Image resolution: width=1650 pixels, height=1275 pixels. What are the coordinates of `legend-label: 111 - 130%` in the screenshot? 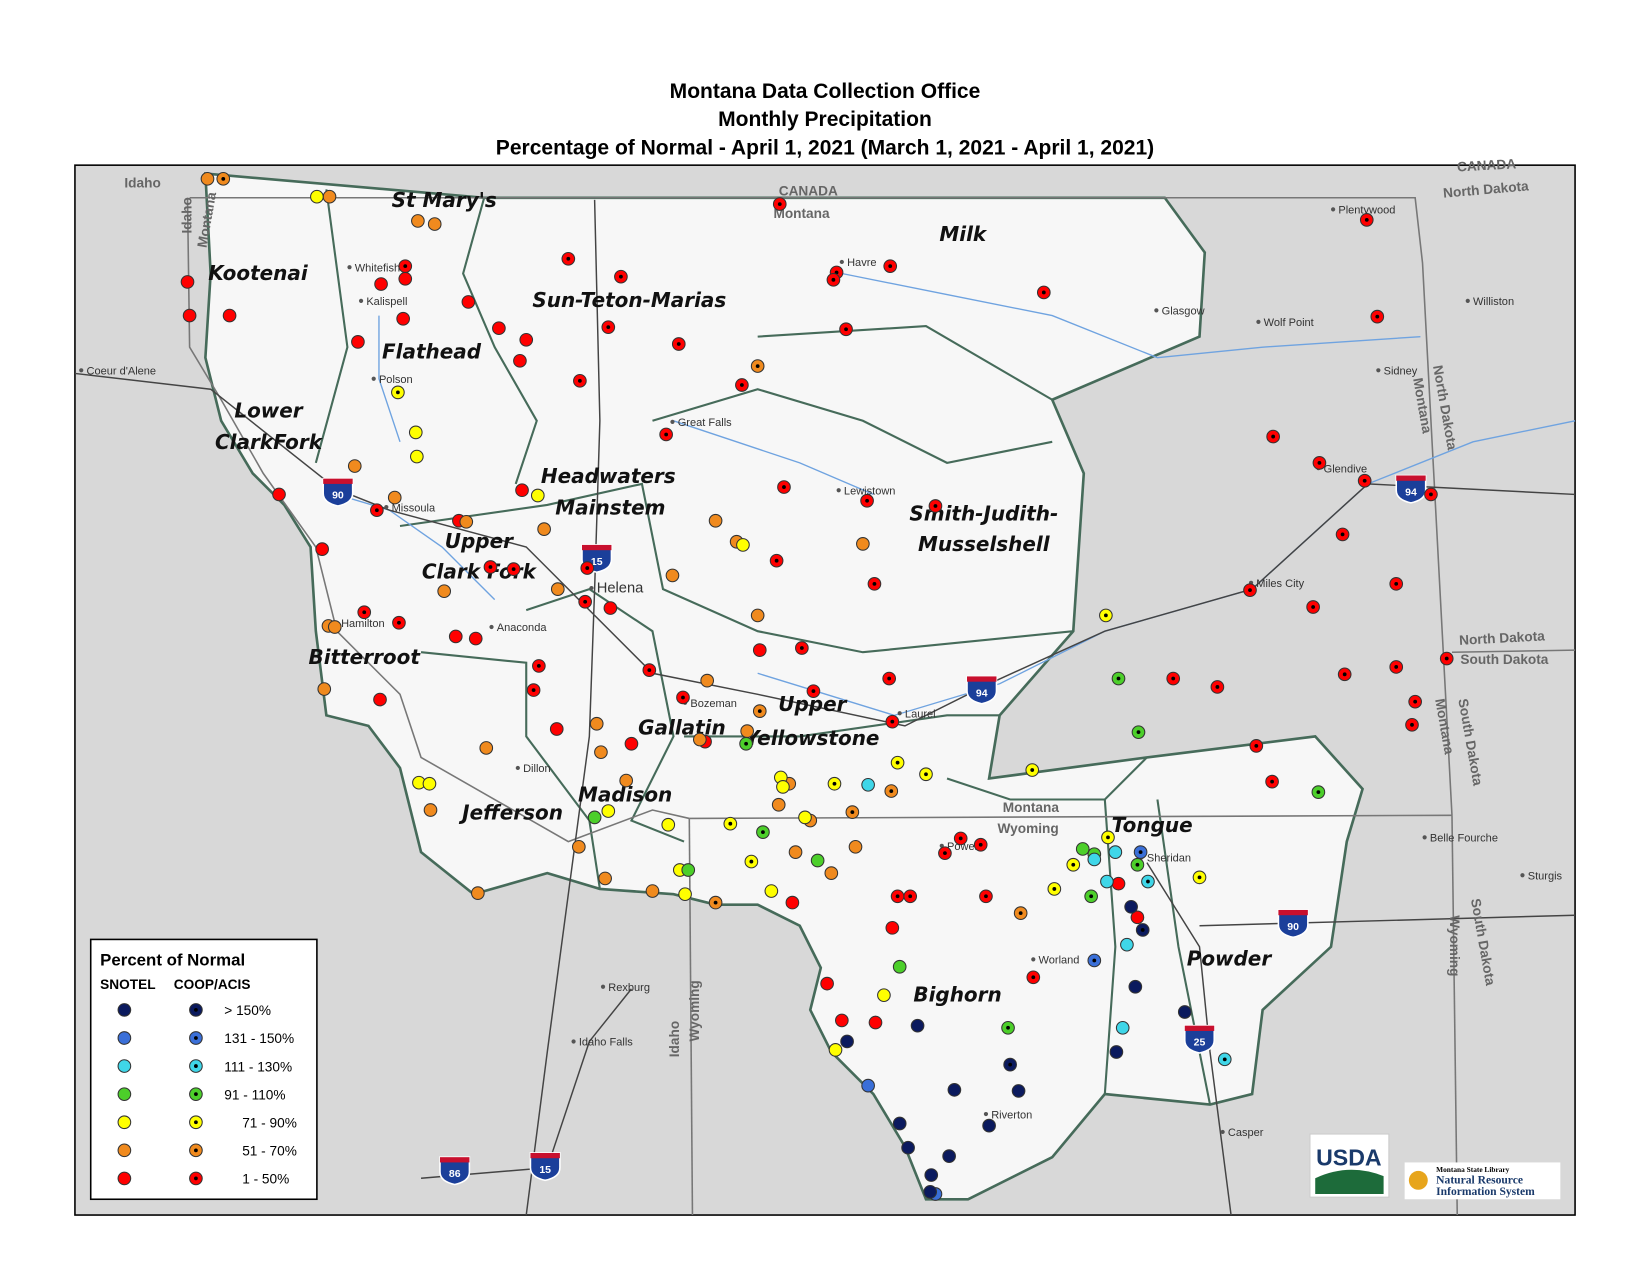 It's located at (258, 1066).